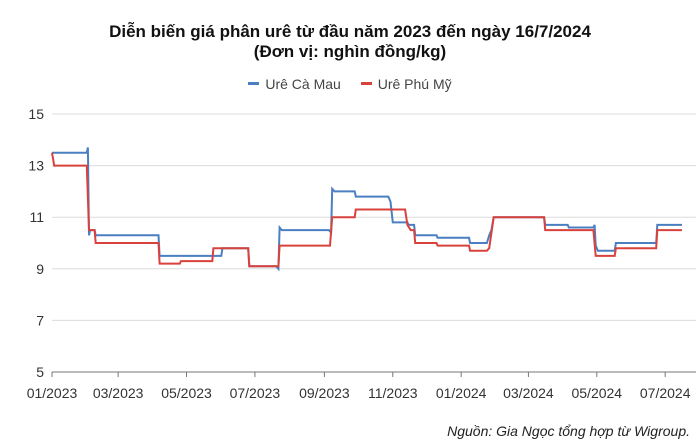 Image resolution: width=700 pixels, height=448 pixels. Describe the element at coordinates (40, 320) in the screenshot. I see `y-tick-label-7: 7` at that location.